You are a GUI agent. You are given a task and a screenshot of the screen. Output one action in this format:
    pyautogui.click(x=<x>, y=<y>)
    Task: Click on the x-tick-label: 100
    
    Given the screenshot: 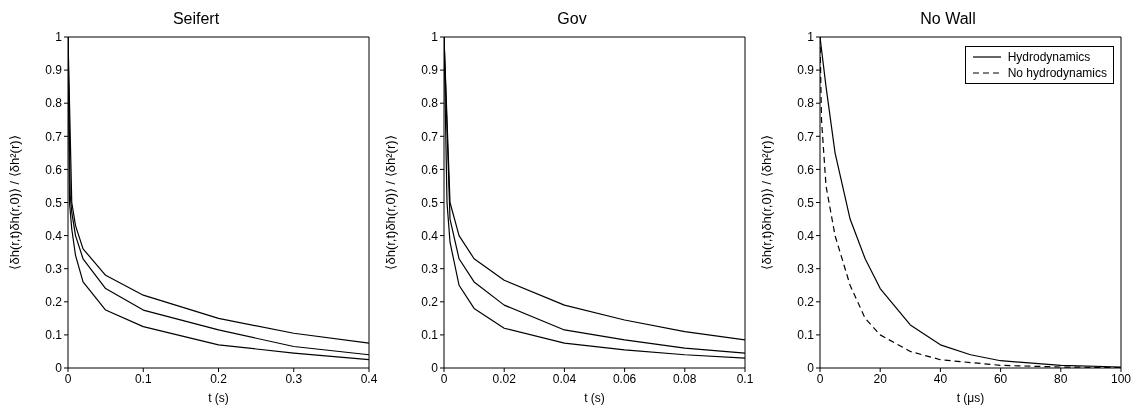 What is the action you would take?
    pyautogui.click(x=1121, y=378)
    